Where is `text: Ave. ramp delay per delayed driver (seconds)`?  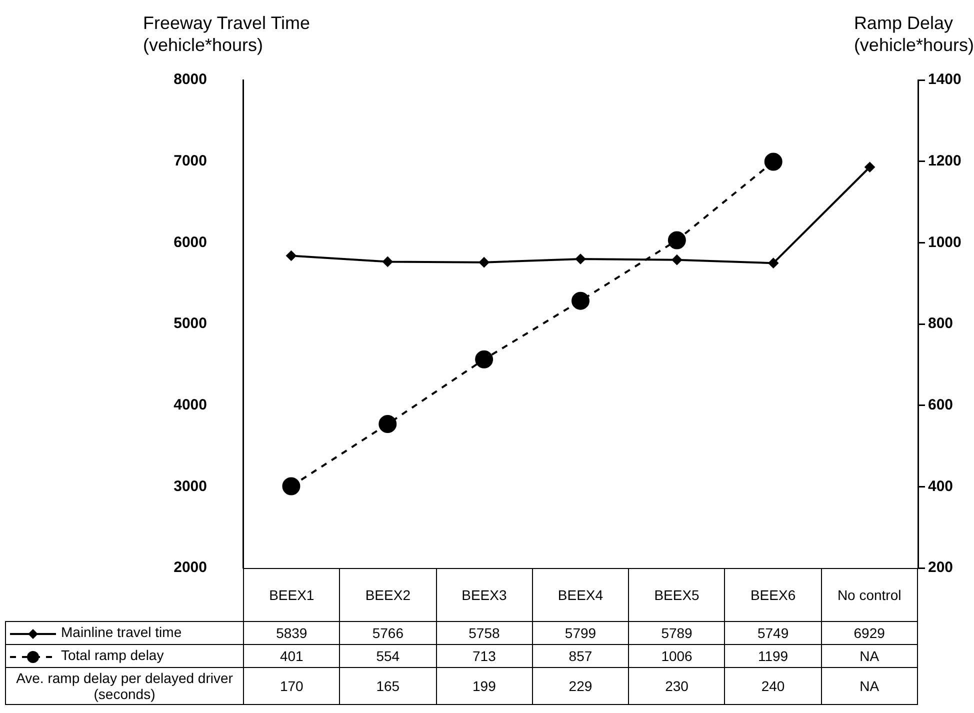 text: Ave. ramp delay per delayed driver (seconds) is located at coordinates (125, 686).